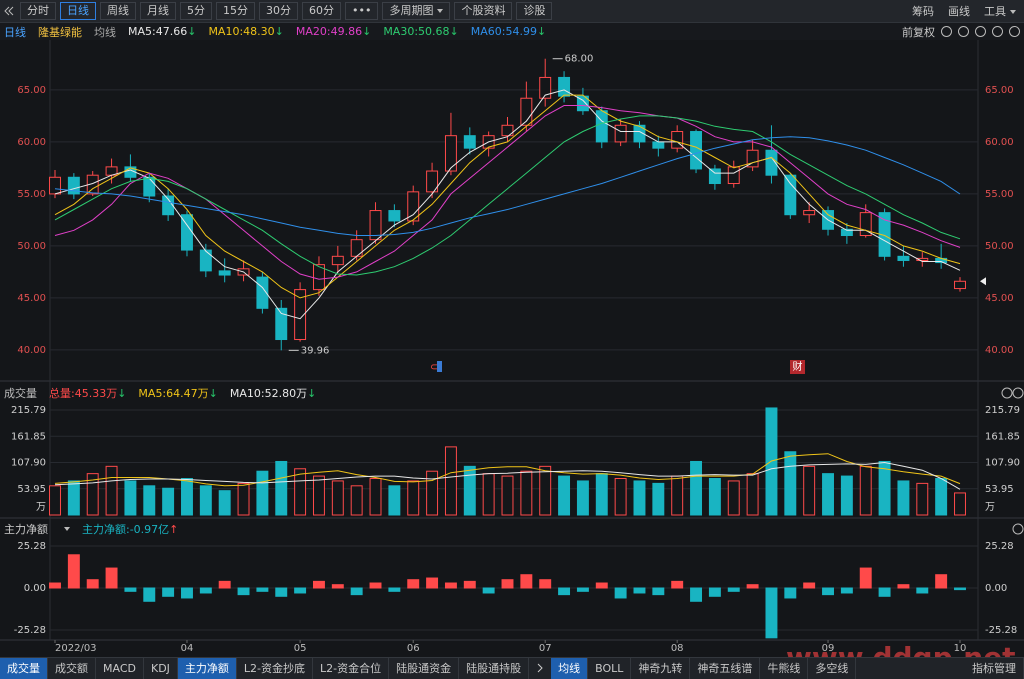 The height and width of the screenshot is (679, 1024). What do you see at coordinates (78, 11) in the screenshot?
I see `toolbar-tab: 日线` at bounding box center [78, 11].